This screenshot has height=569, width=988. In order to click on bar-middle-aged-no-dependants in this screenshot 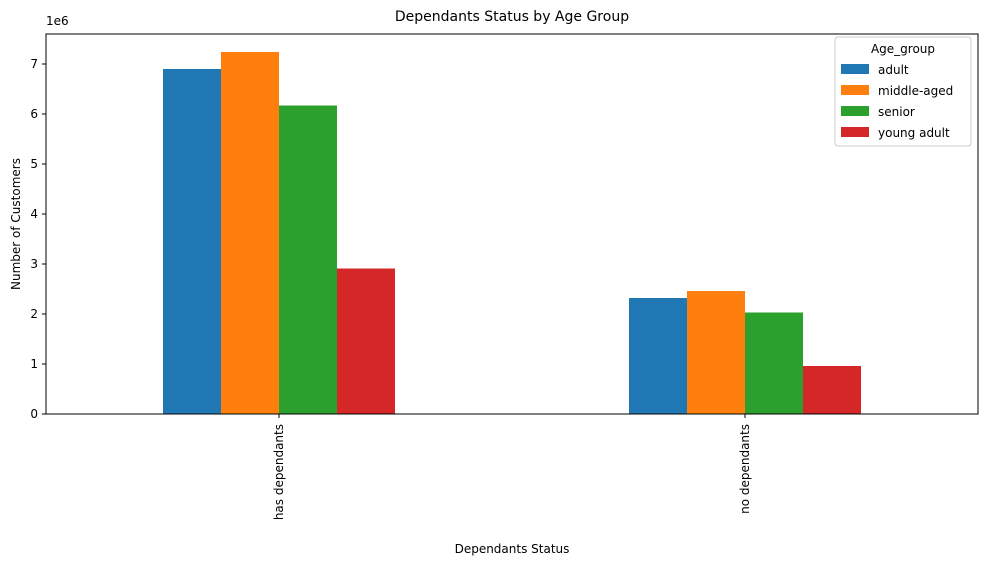, I will do `click(716, 352)`.